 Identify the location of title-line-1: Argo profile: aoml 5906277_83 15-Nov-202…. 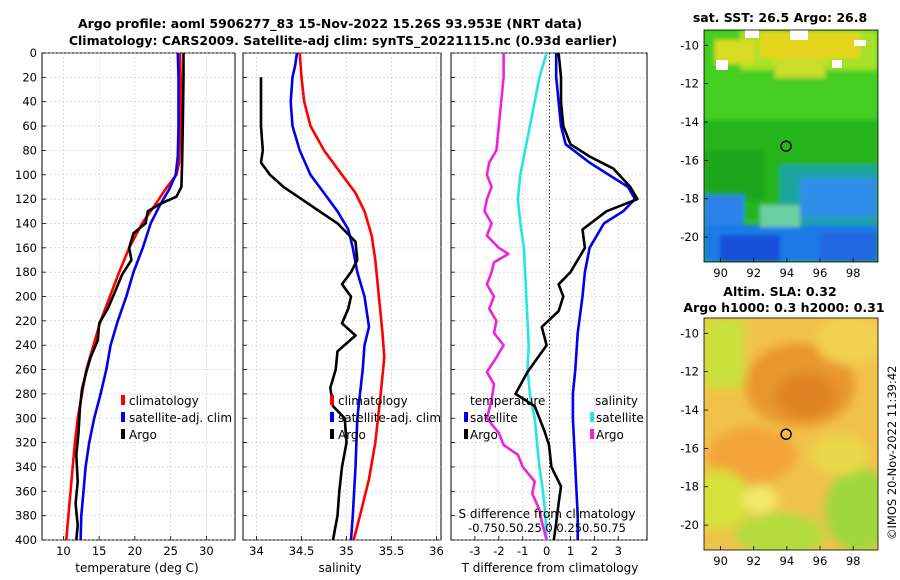
(330, 24).